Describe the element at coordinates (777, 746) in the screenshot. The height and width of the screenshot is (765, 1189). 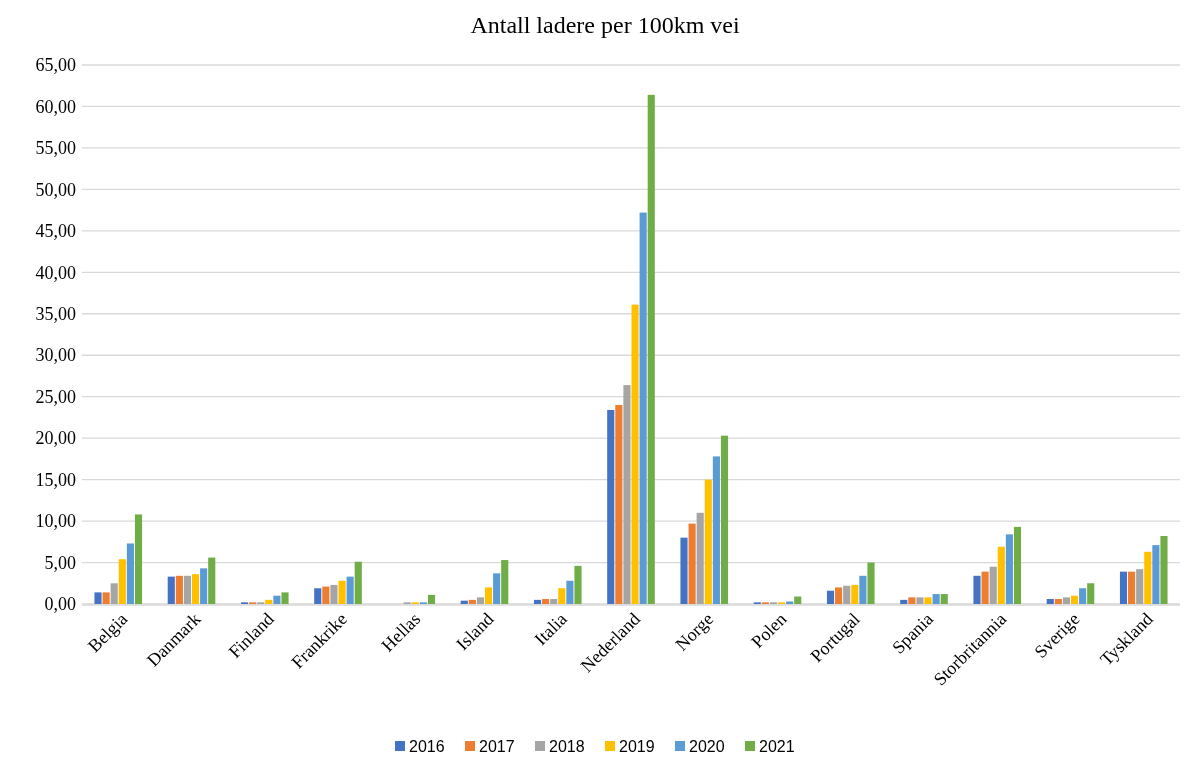
I see `legend-label: 2021` at that location.